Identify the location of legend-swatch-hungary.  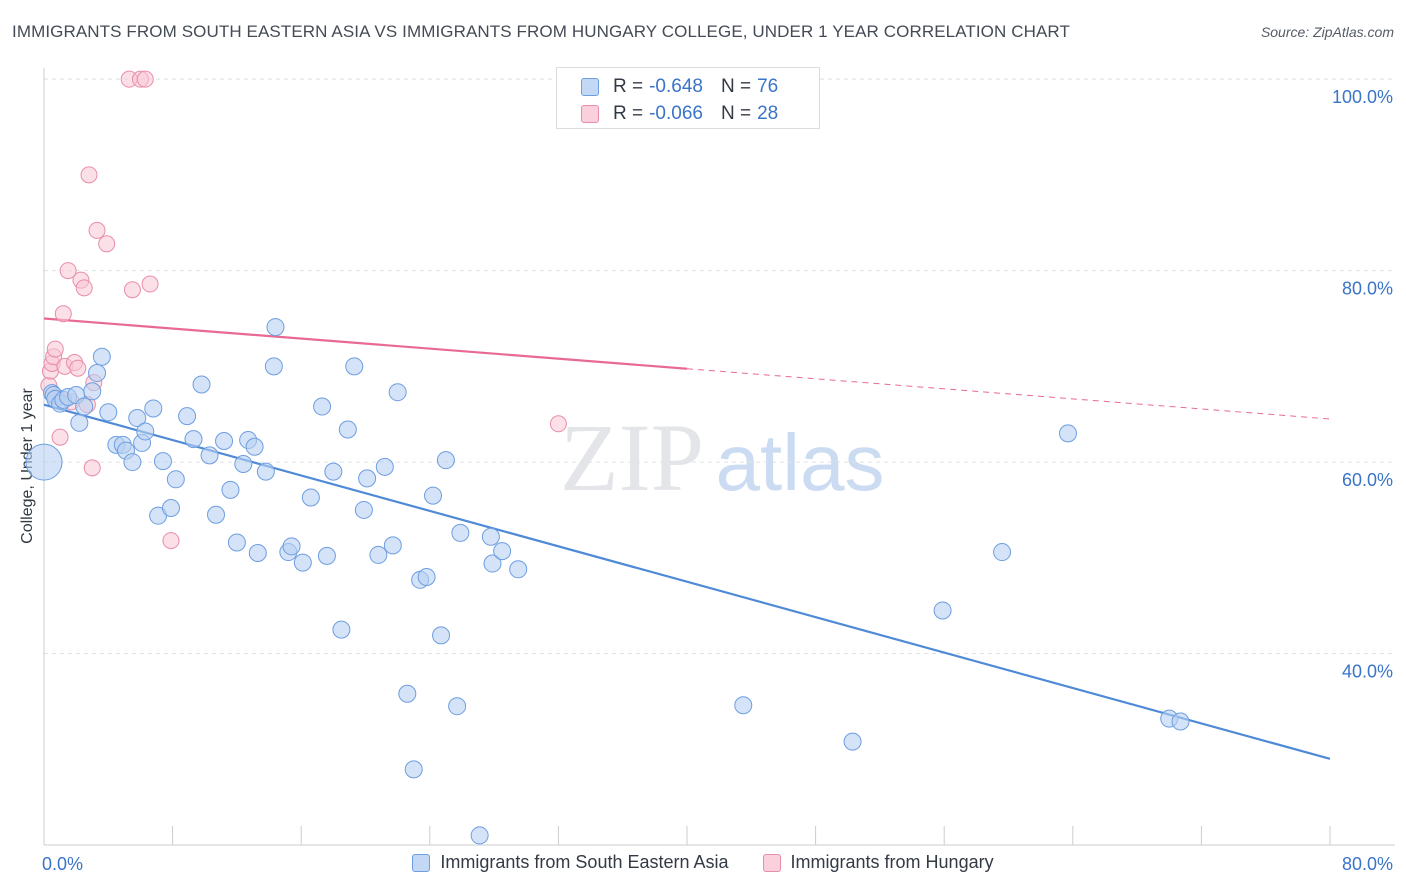
(771, 862).